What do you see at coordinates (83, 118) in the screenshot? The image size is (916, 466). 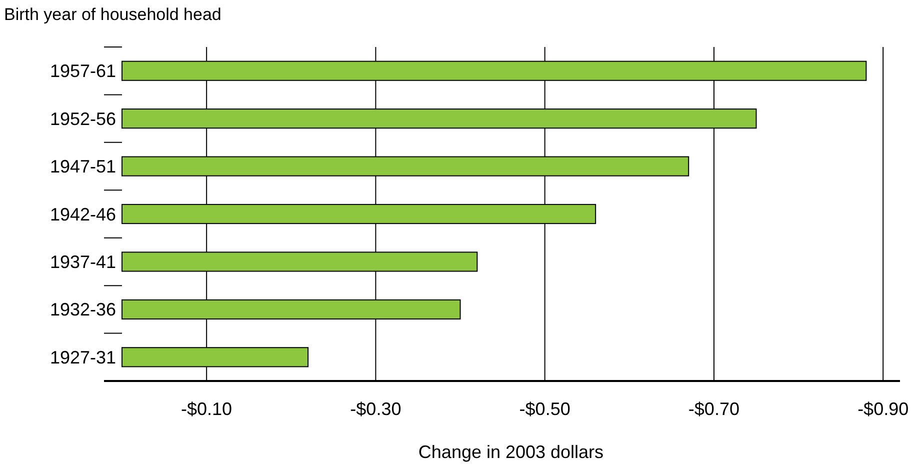 I see `y-tick-label: 1952-56` at bounding box center [83, 118].